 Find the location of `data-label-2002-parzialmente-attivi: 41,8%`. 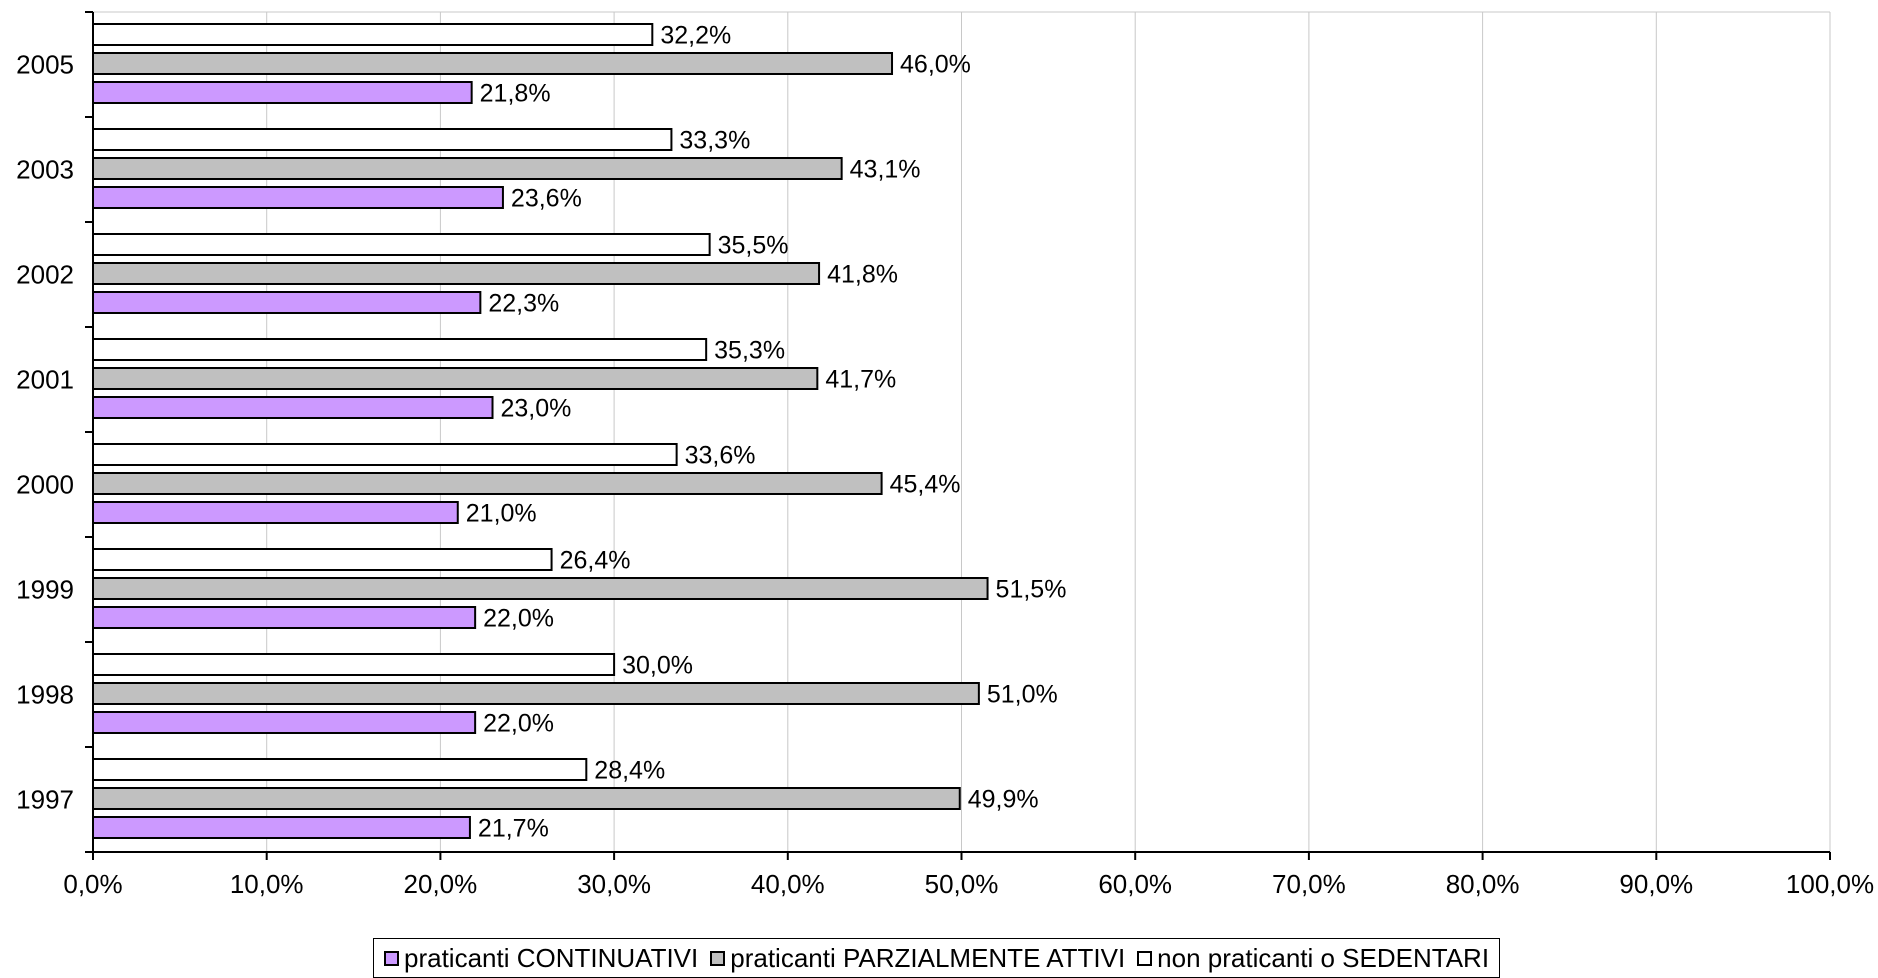

data-label-2002-parzialmente-attivi: 41,8% is located at coordinates (862, 275).